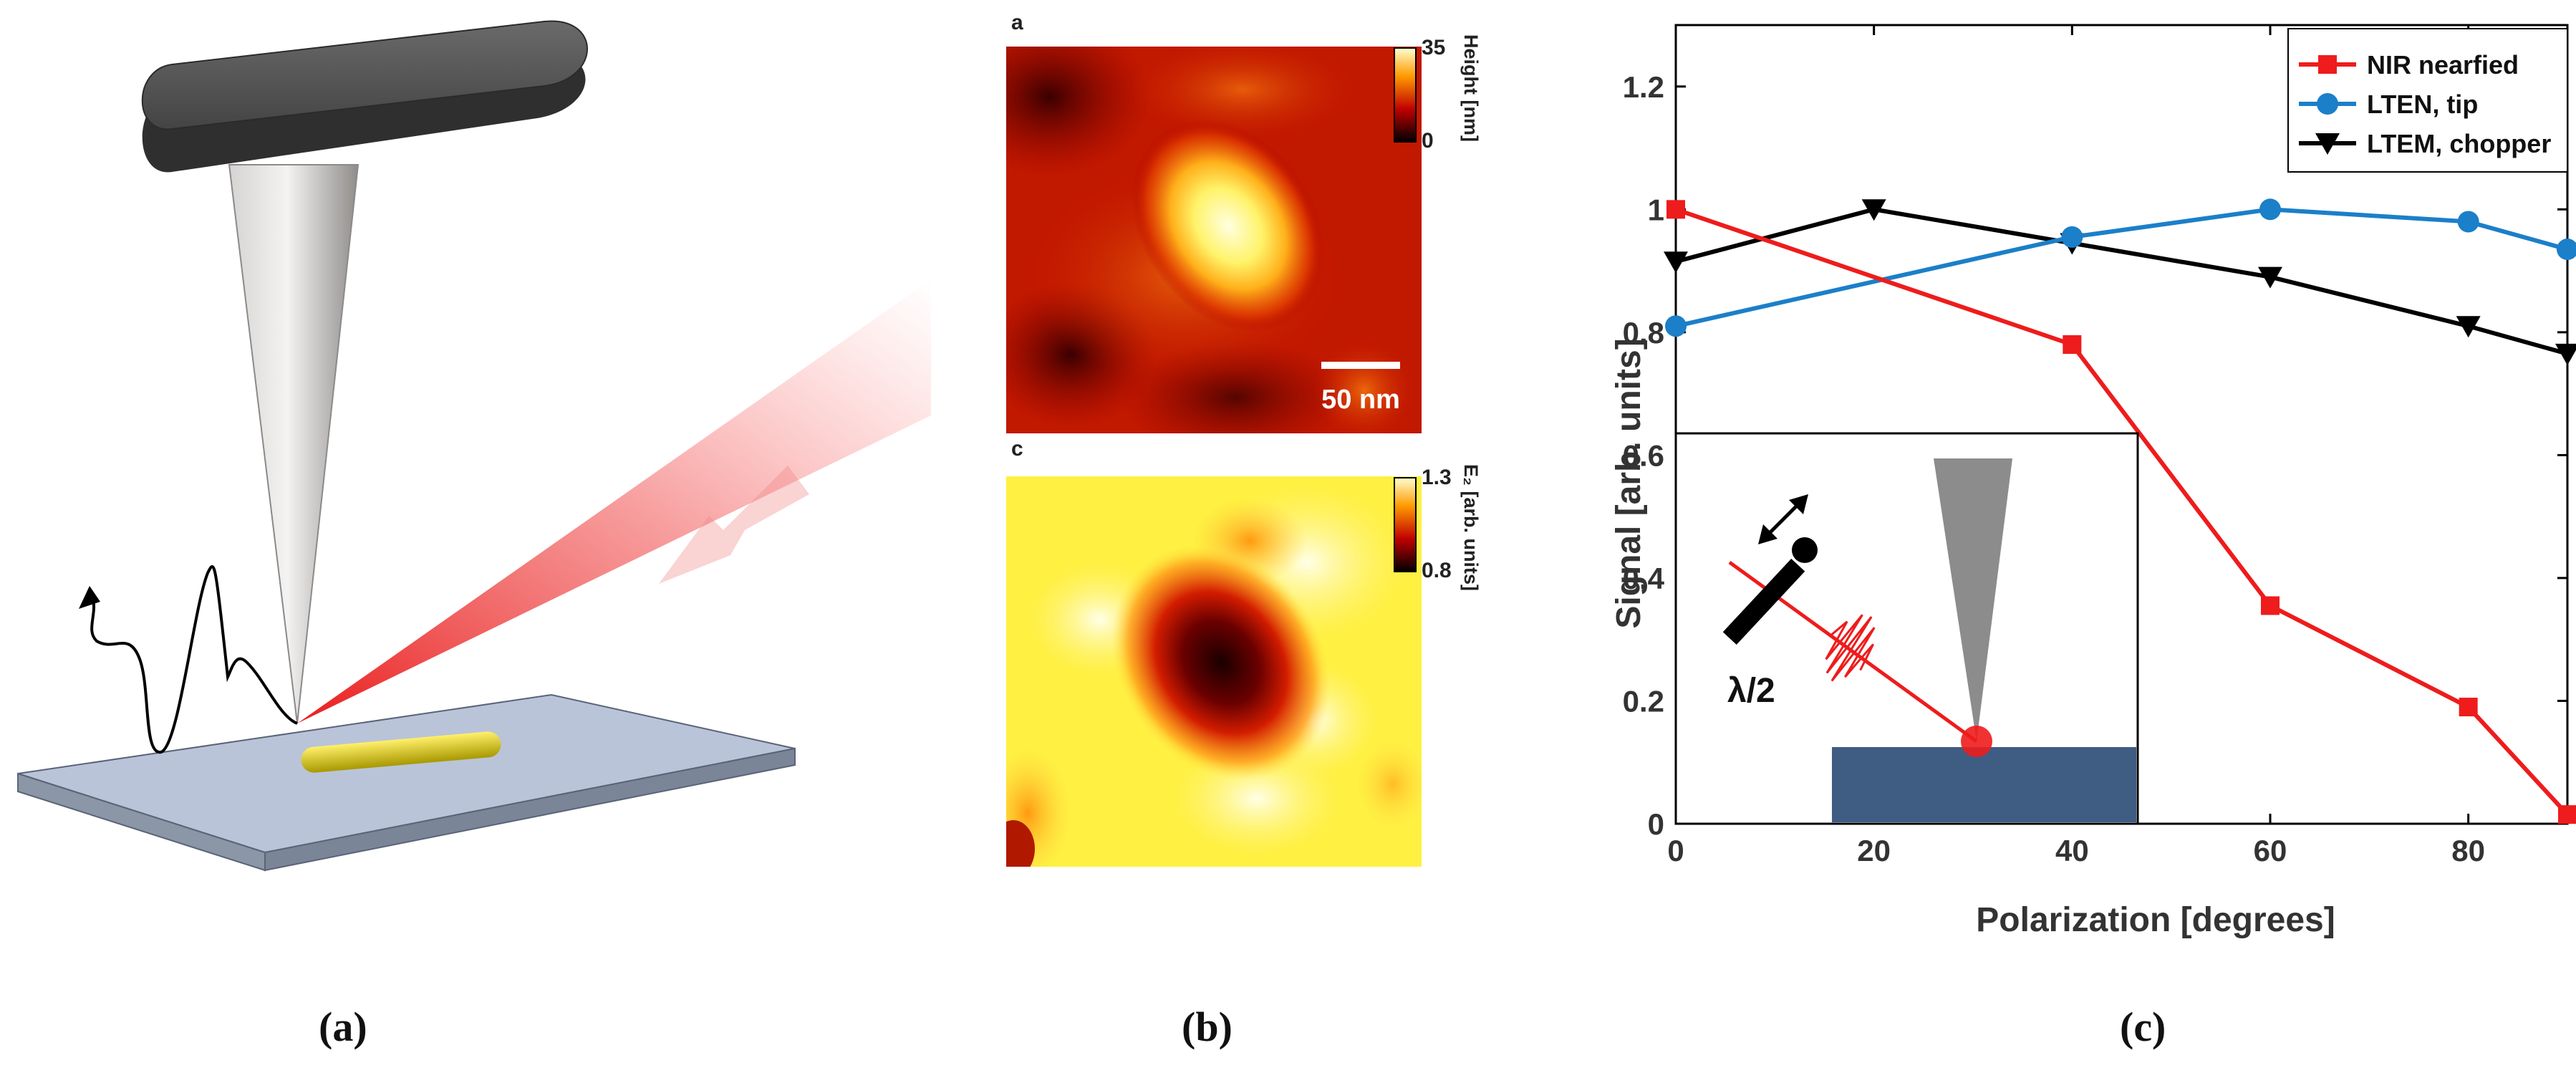  I want to click on inset-lambda-label: λ/2, so click(1751, 691).